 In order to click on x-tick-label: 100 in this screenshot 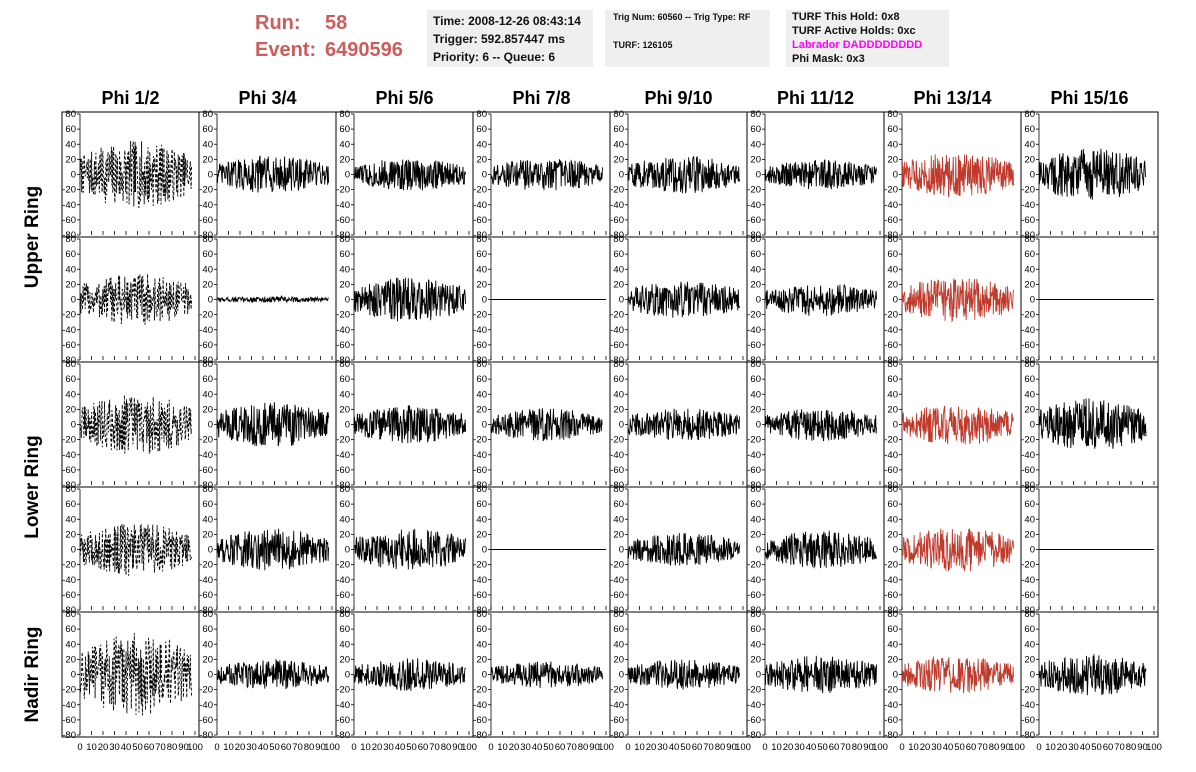, I will do `click(743, 747)`.